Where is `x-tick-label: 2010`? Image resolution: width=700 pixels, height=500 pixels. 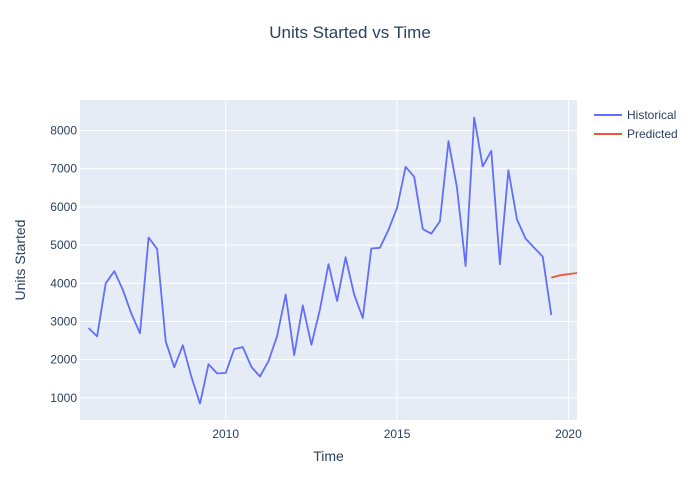
x-tick-label: 2010 is located at coordinates (225, 434).